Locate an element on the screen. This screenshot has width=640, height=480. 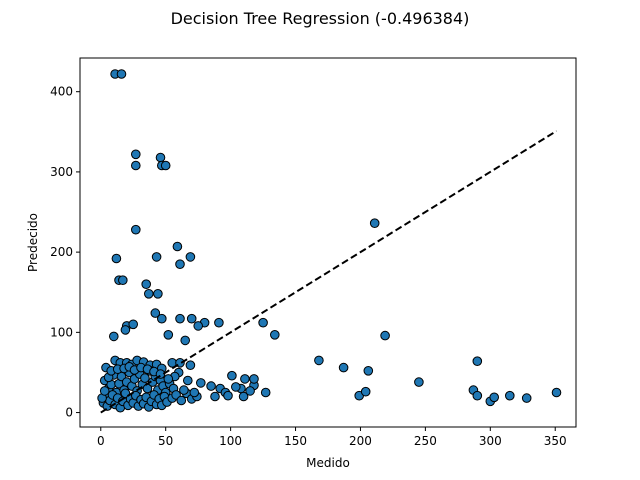
y-axis-ticks: 0 100 200 300 400 is located at coordinates (65, 252).